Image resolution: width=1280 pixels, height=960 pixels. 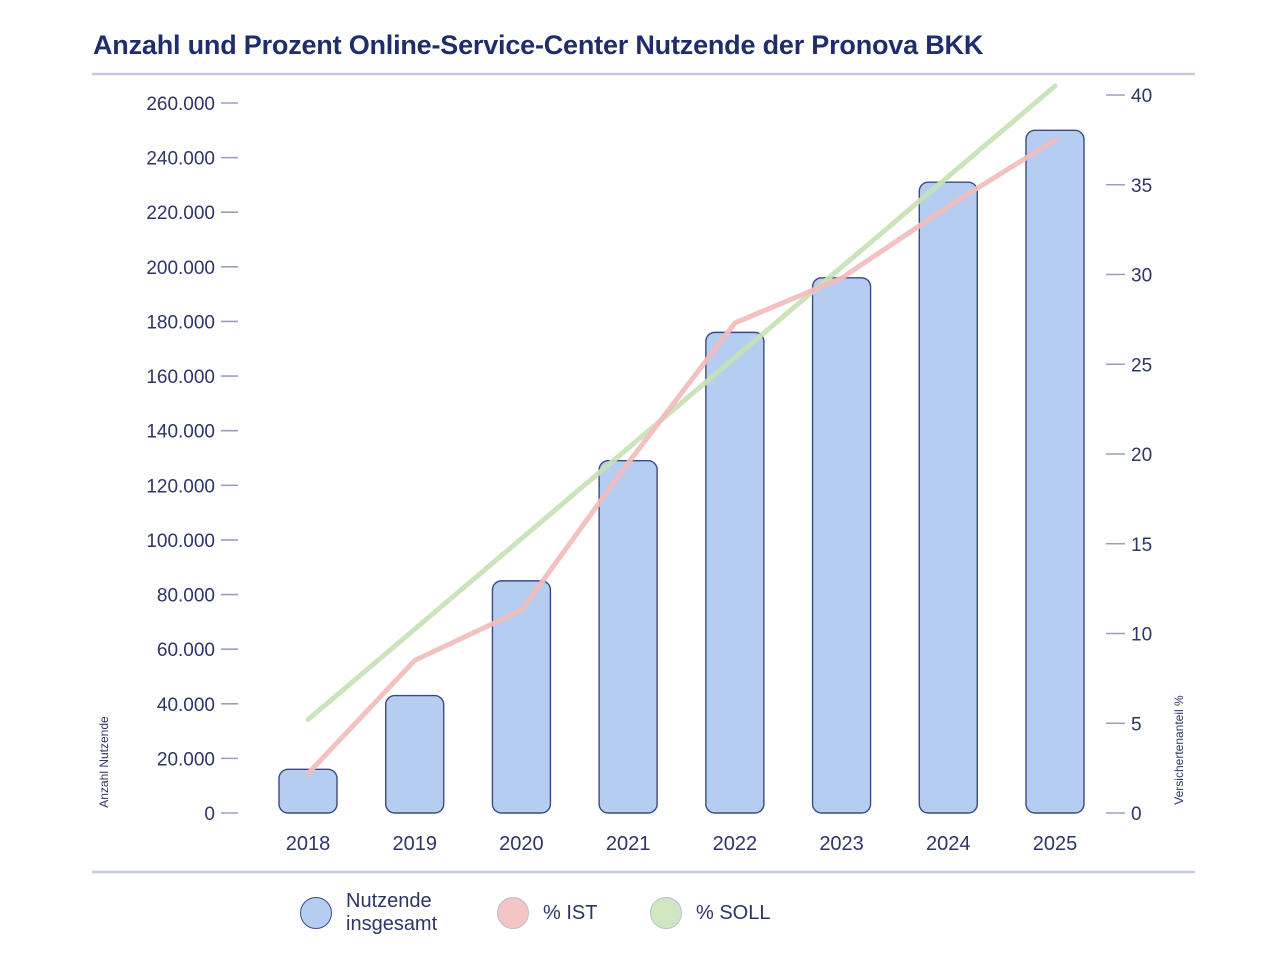 I want to click on y-tick-label-right: 35, so click(x=1141, y=186).